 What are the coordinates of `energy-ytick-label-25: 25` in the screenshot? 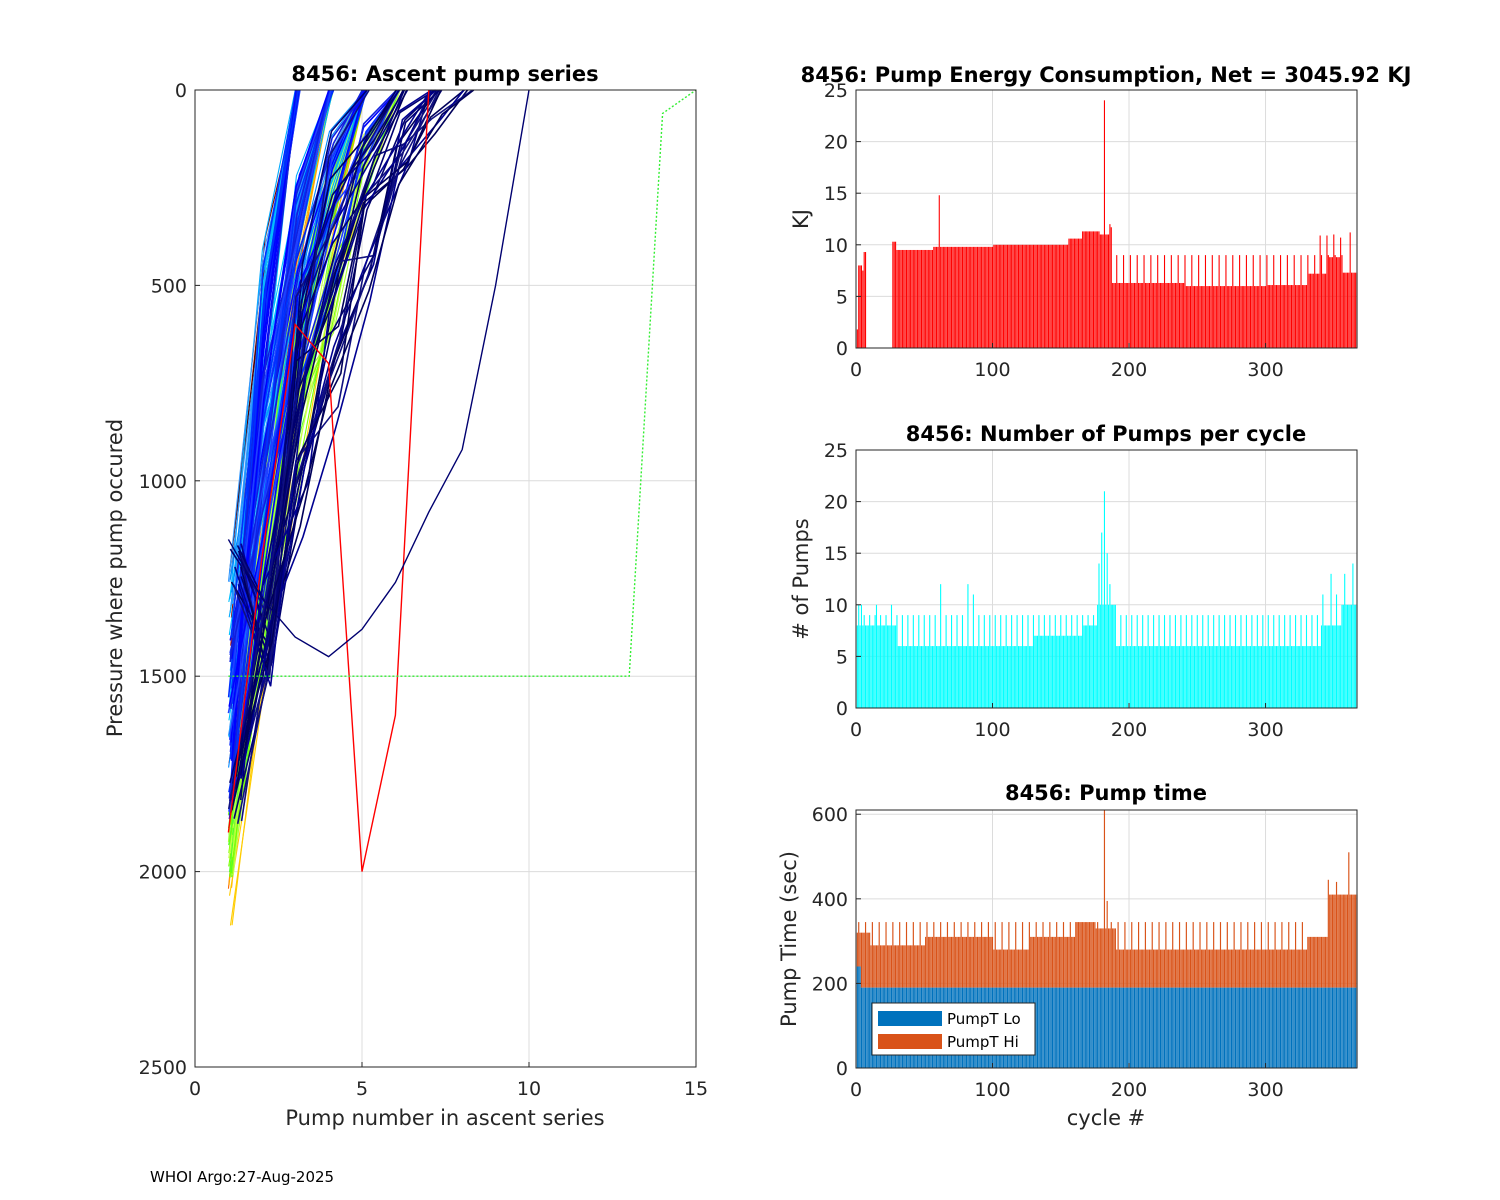 It's located at (836, 91).